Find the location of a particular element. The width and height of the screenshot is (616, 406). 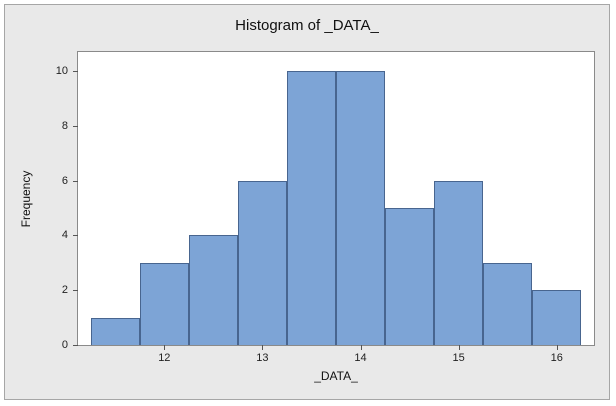

y-tick-label: 2 is located at coordinates (64, 290).